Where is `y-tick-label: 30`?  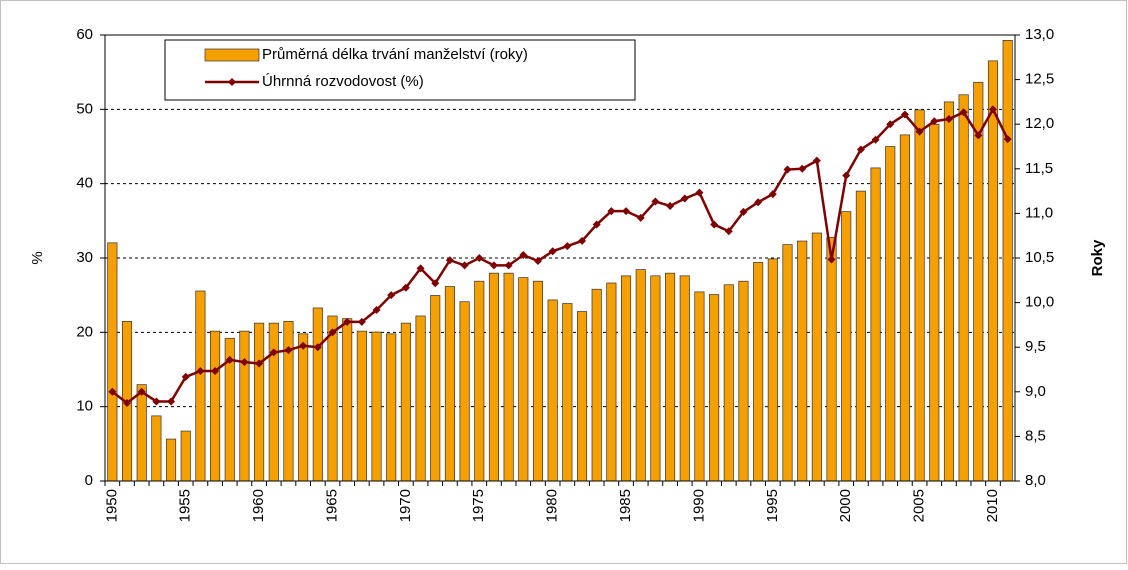
y-tick-label: 30 is located at coordinates (84, 257).